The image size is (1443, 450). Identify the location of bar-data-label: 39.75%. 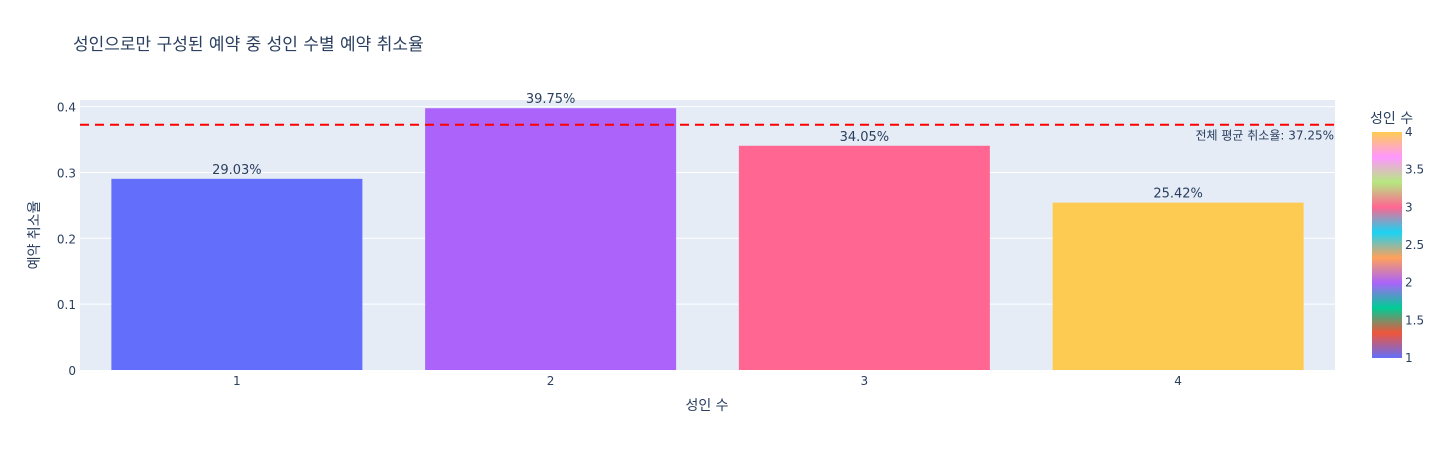
(551, 99).